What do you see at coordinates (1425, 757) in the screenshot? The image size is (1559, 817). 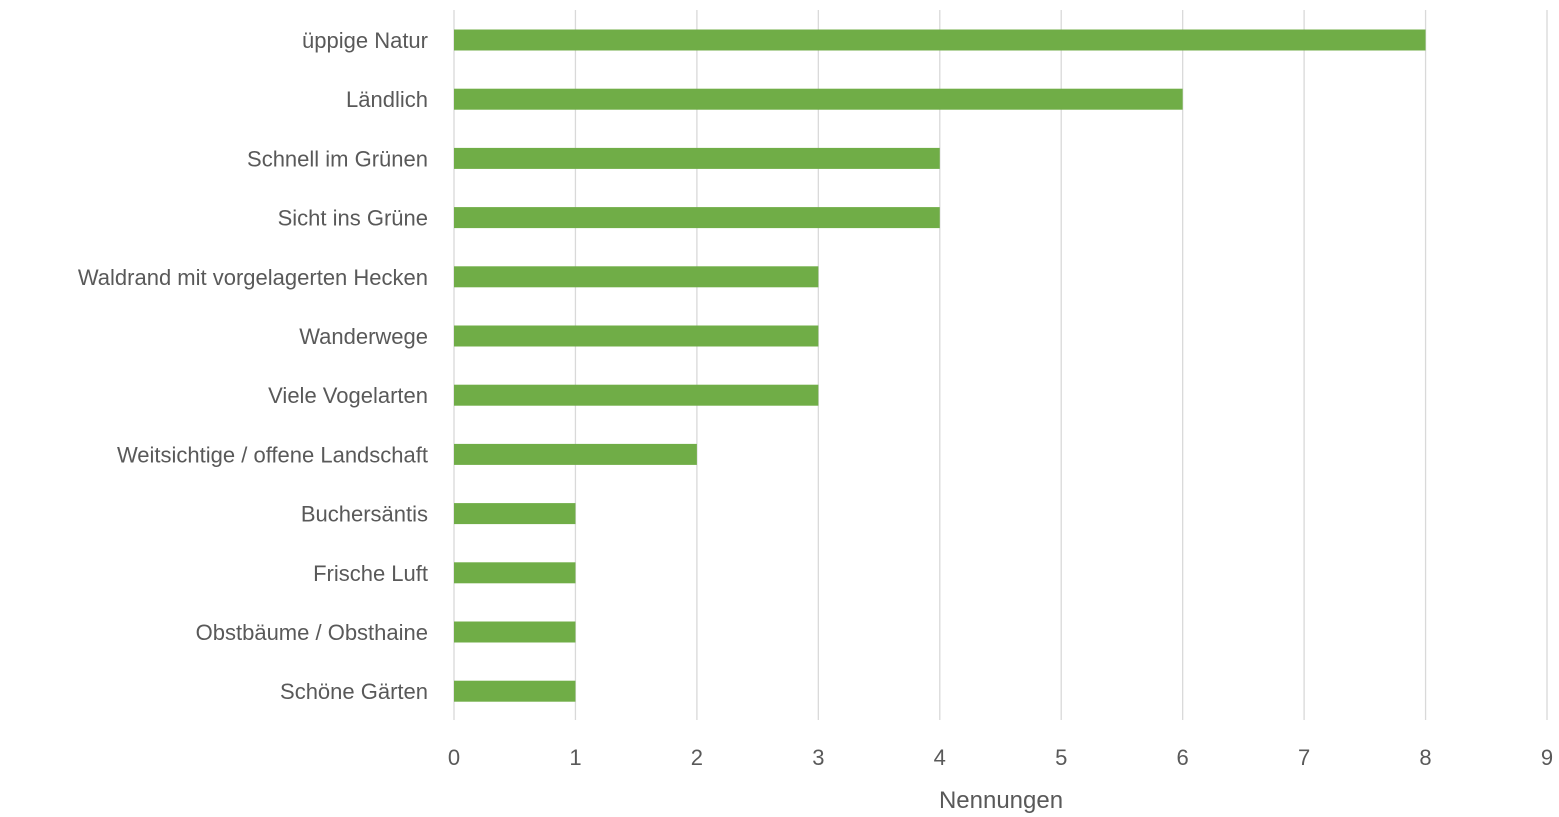 I see `x-tick-label: 8` at bounding box center [1425, 757].